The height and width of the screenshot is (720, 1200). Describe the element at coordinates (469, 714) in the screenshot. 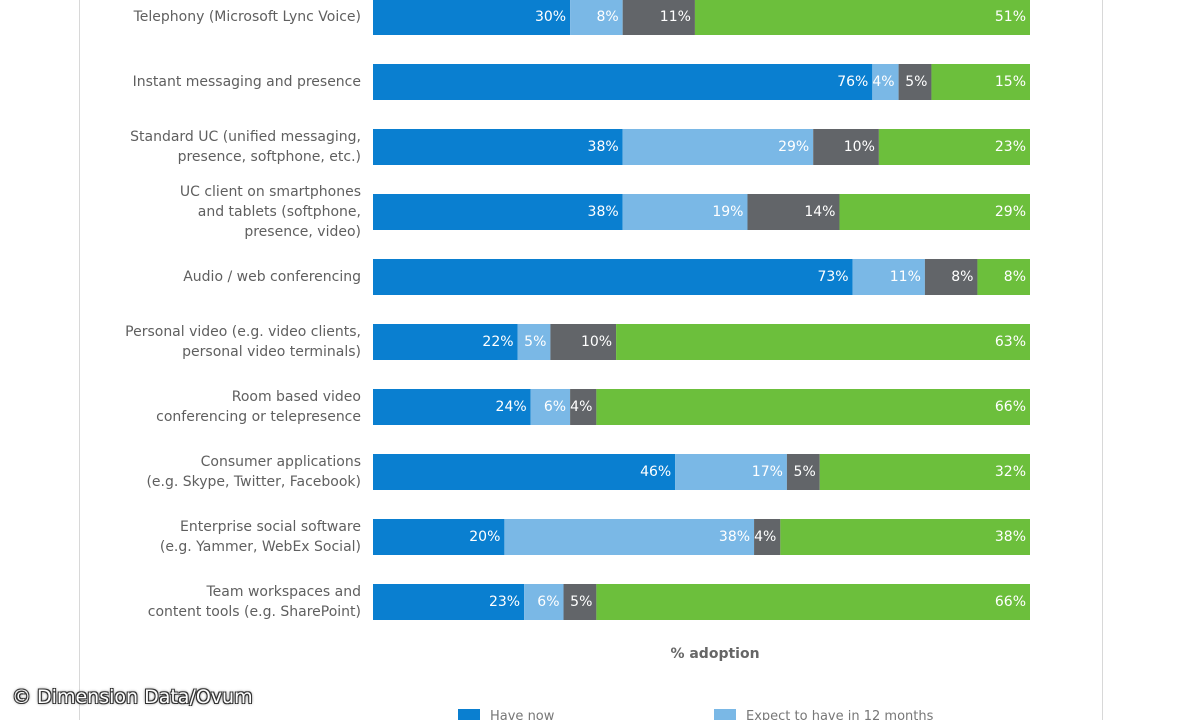

I see `legend-swatch-have-now` at that location.